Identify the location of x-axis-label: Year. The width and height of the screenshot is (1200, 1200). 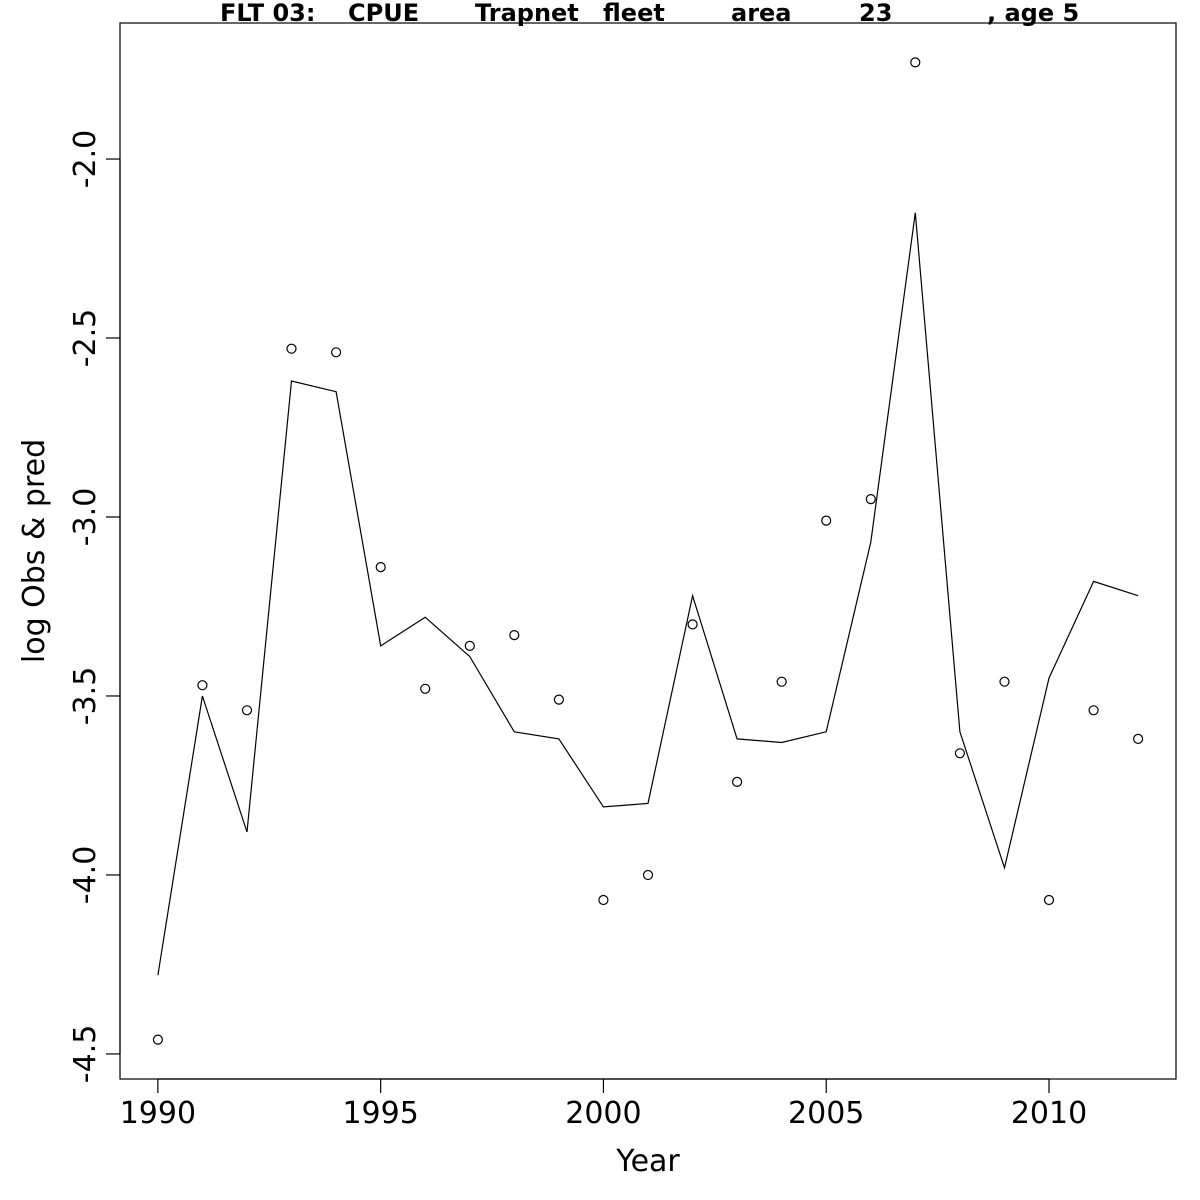
(647, 1161).